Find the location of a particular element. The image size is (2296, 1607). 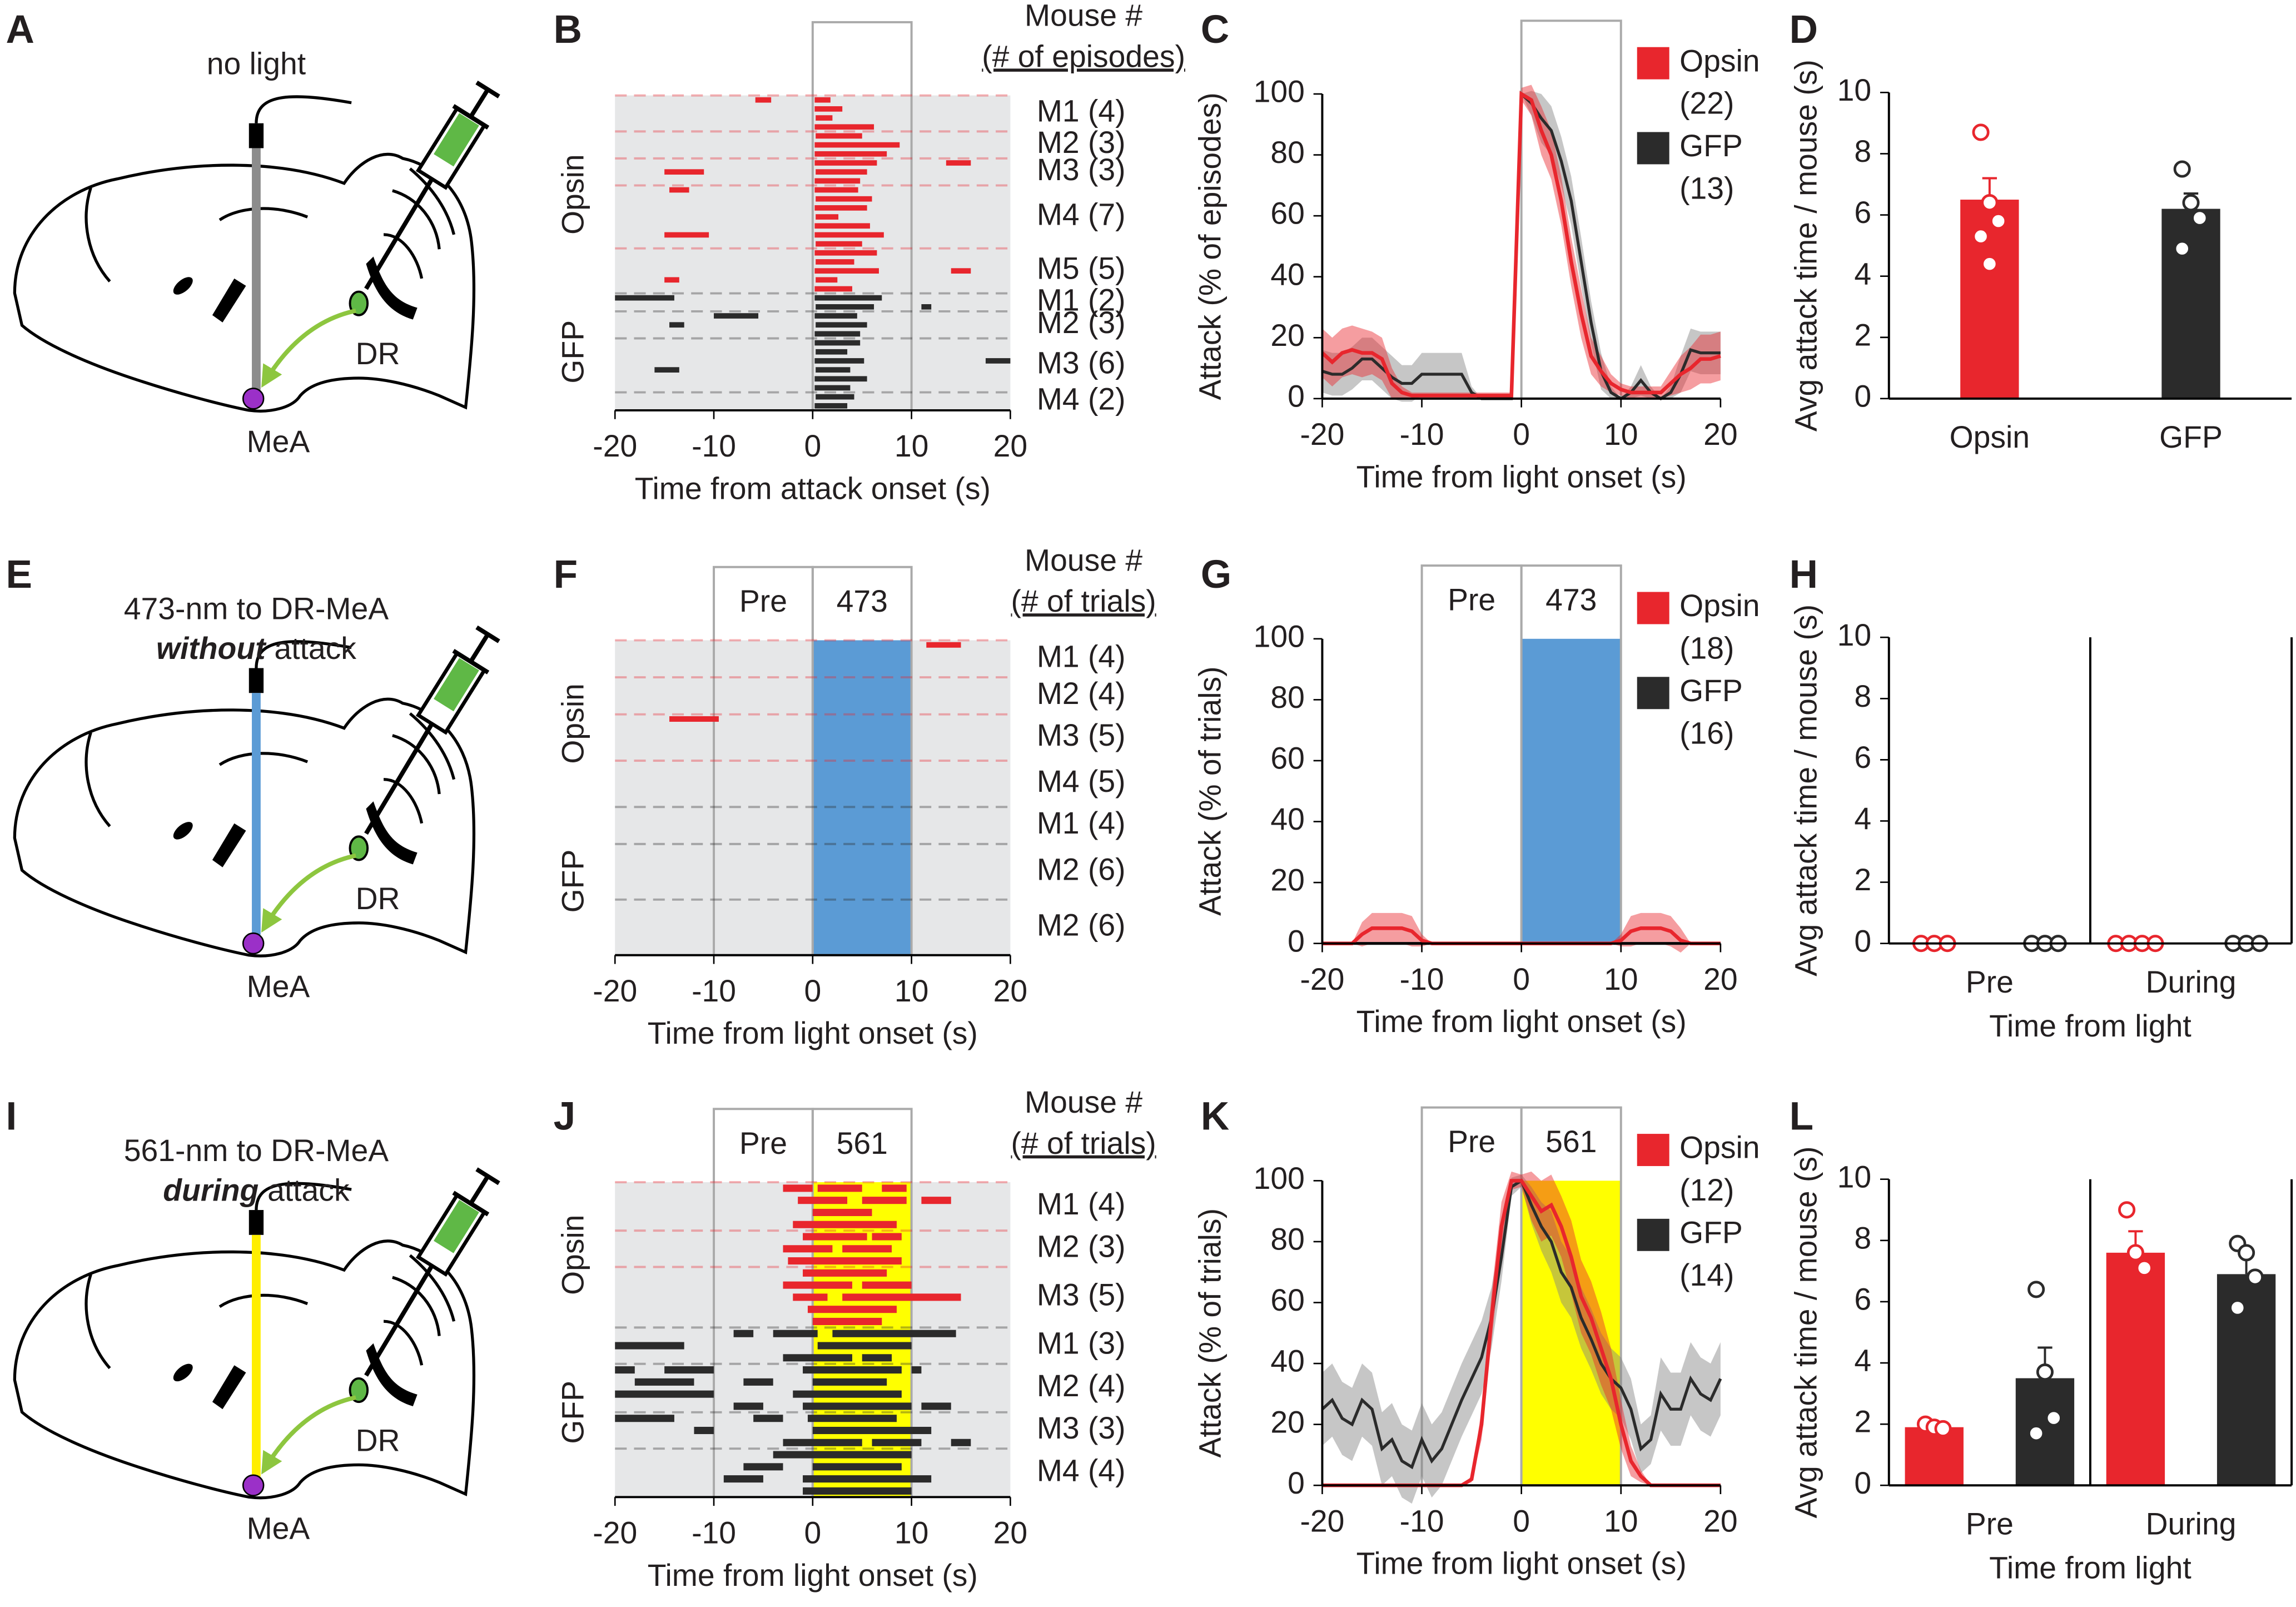

legend-label: GFP is located at coordinates (1711, 1232).